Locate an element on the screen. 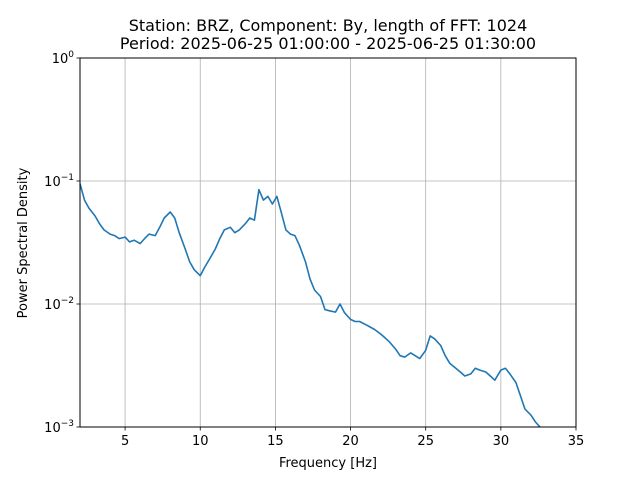  y-tick-label-2: 10⁻² is located at coordinates (59, 304).